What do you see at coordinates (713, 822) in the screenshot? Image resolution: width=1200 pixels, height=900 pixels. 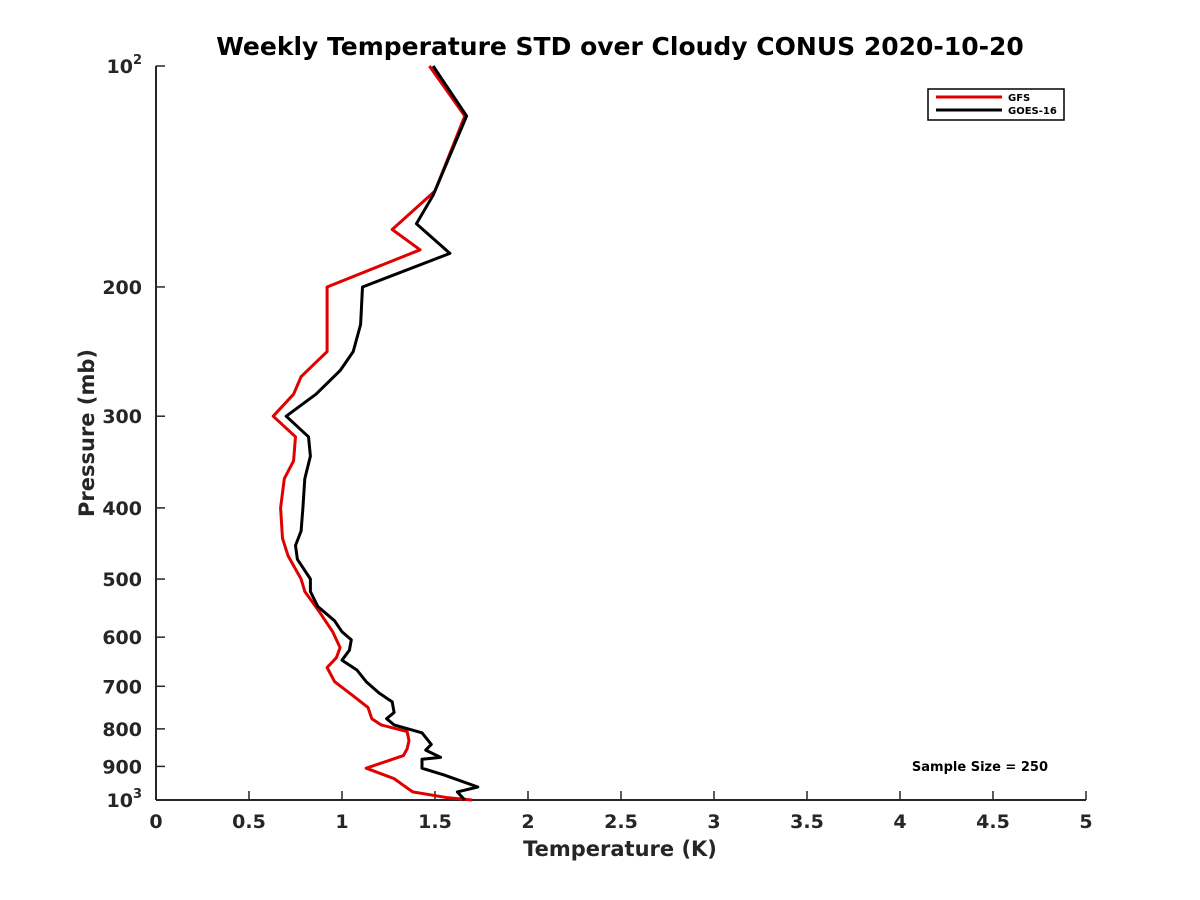 I see `x-tick-label: 3` at bounding box center [713, 822].